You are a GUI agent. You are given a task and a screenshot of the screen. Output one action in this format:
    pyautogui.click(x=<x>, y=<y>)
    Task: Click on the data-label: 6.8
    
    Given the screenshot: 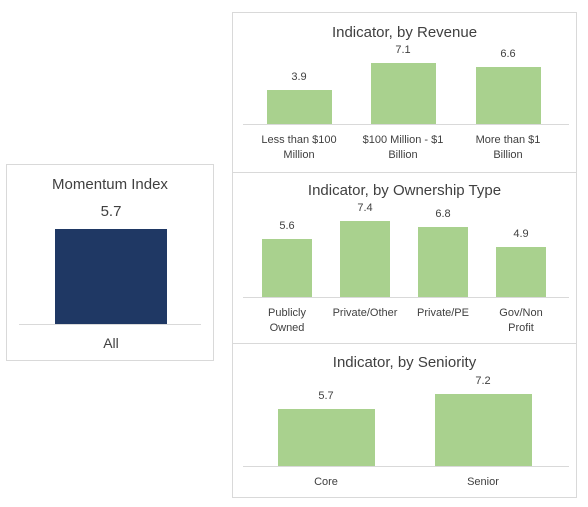 What is the action you would take?
    pyautogui.click(x=443, y=214)
    